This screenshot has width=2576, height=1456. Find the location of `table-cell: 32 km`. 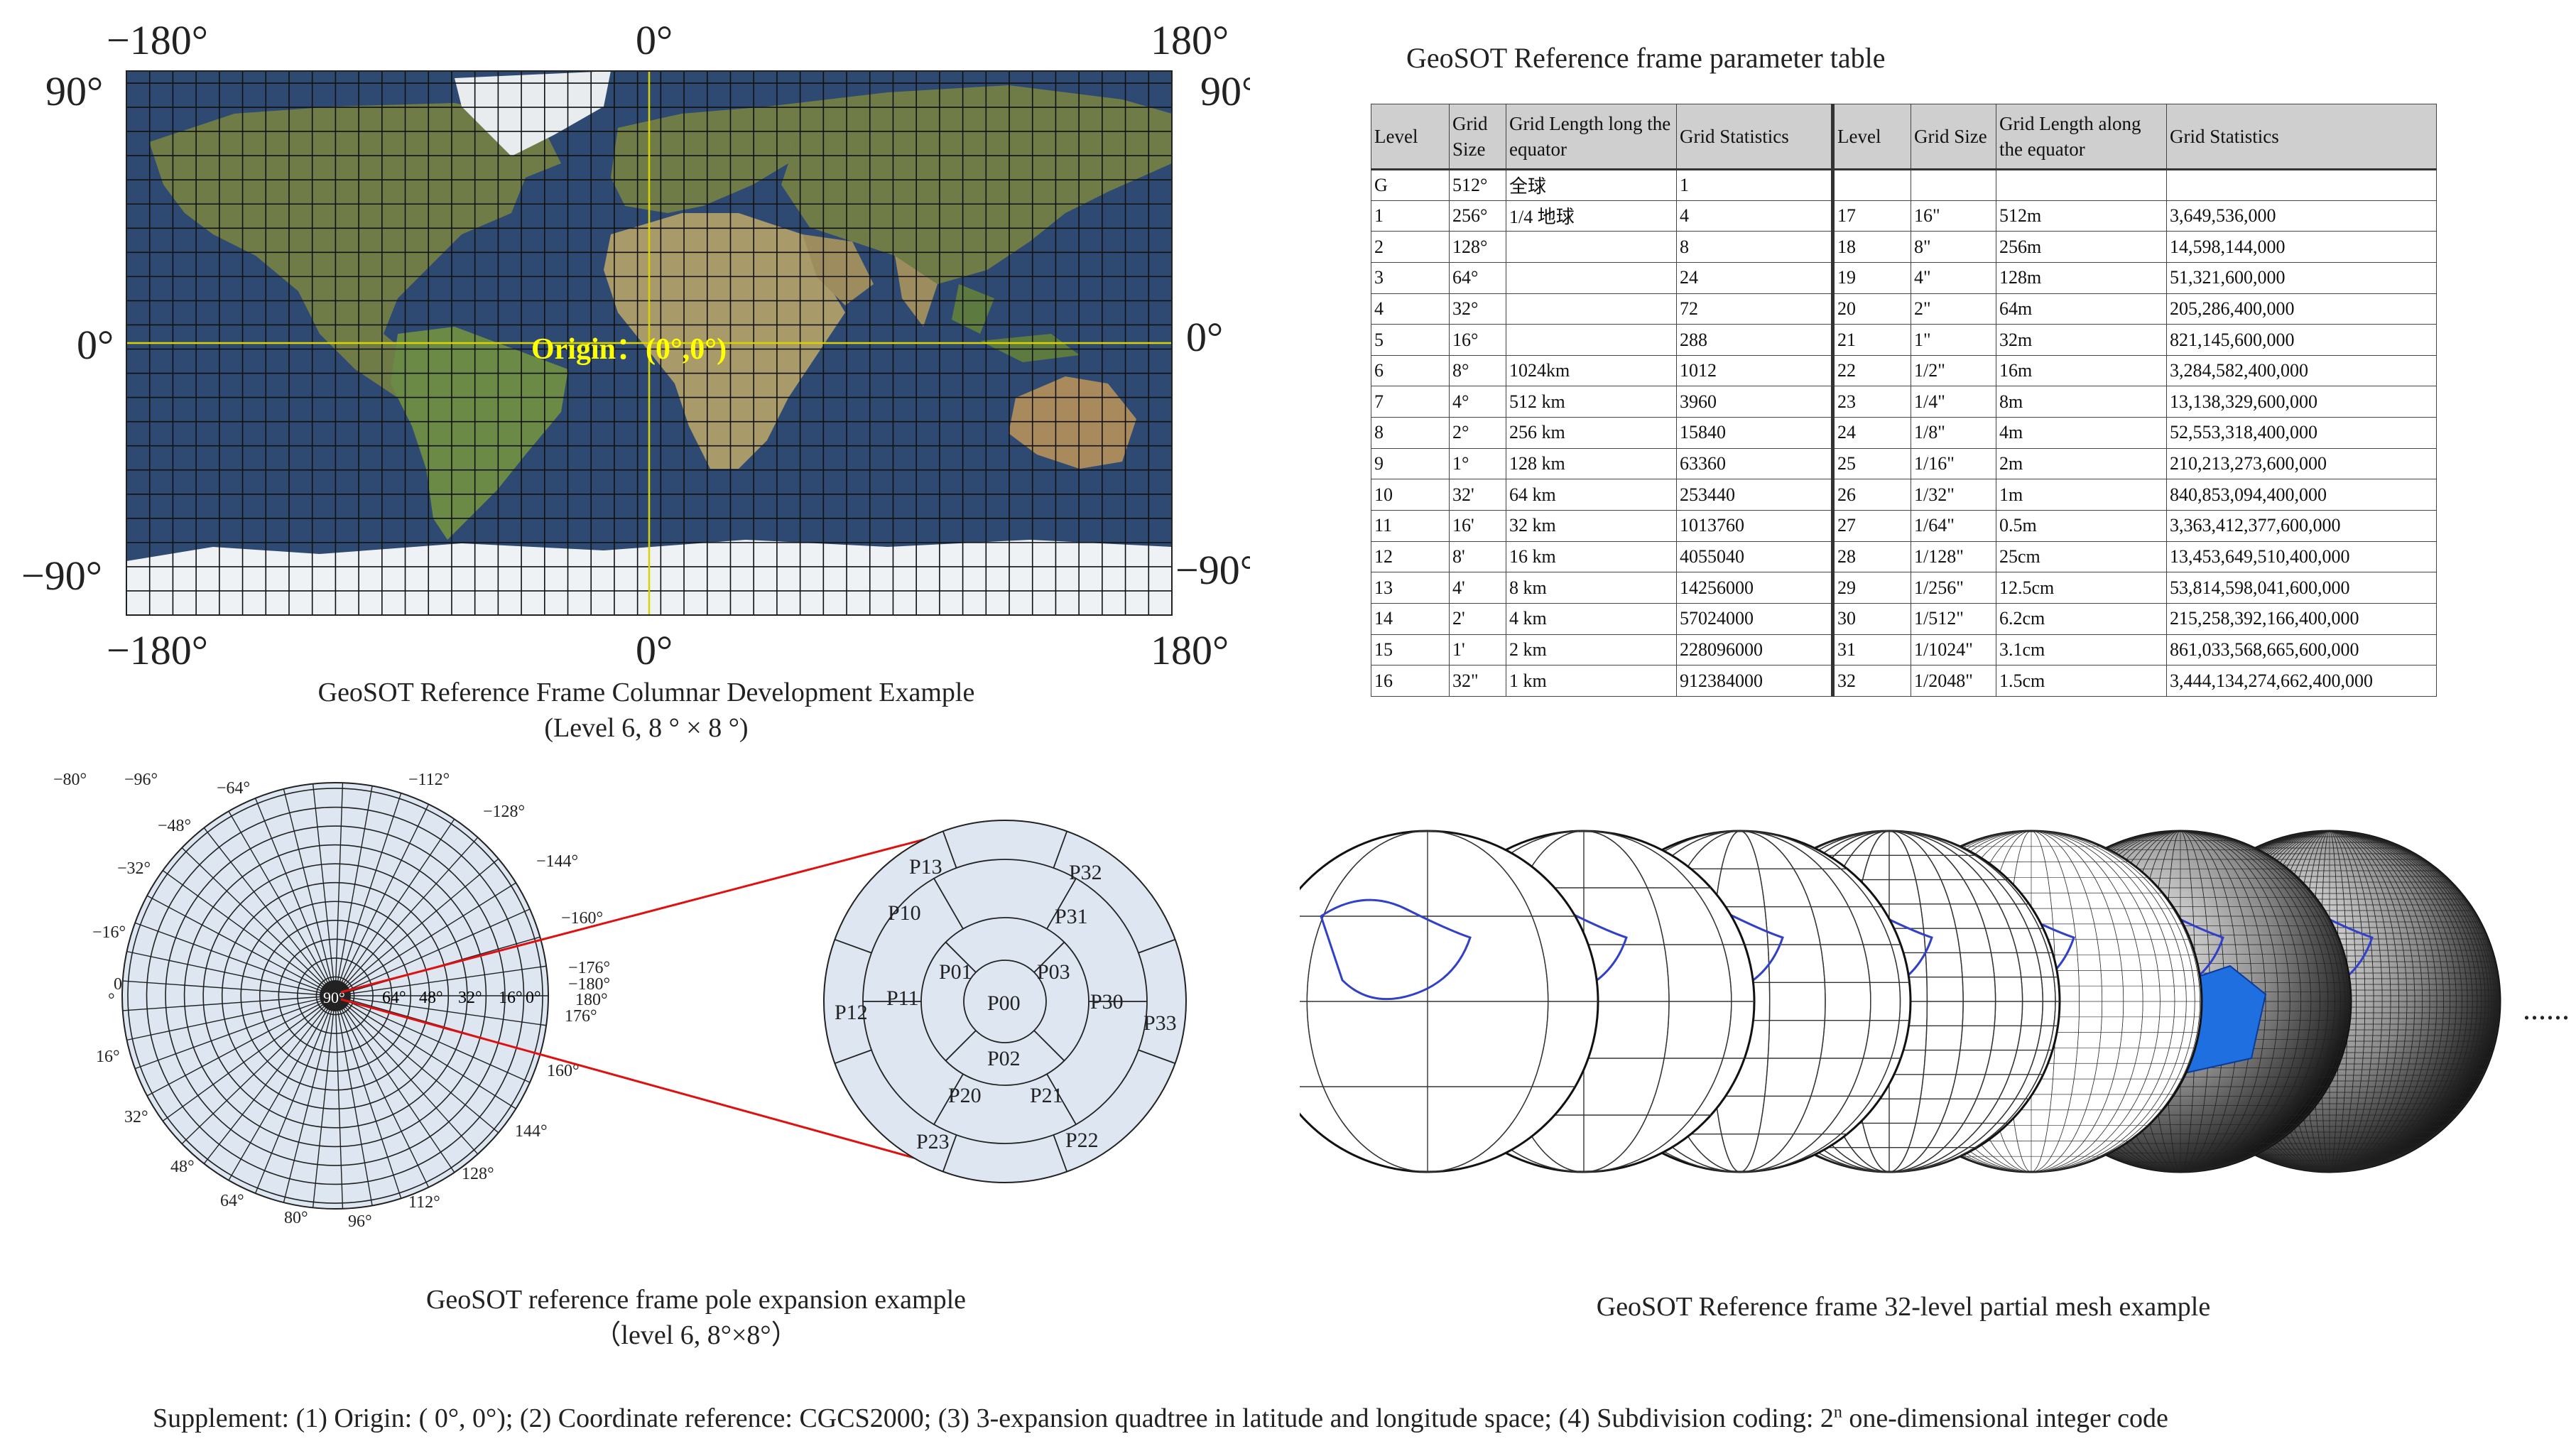

table-cell: 32 km is located at coordinates (1592, 526).